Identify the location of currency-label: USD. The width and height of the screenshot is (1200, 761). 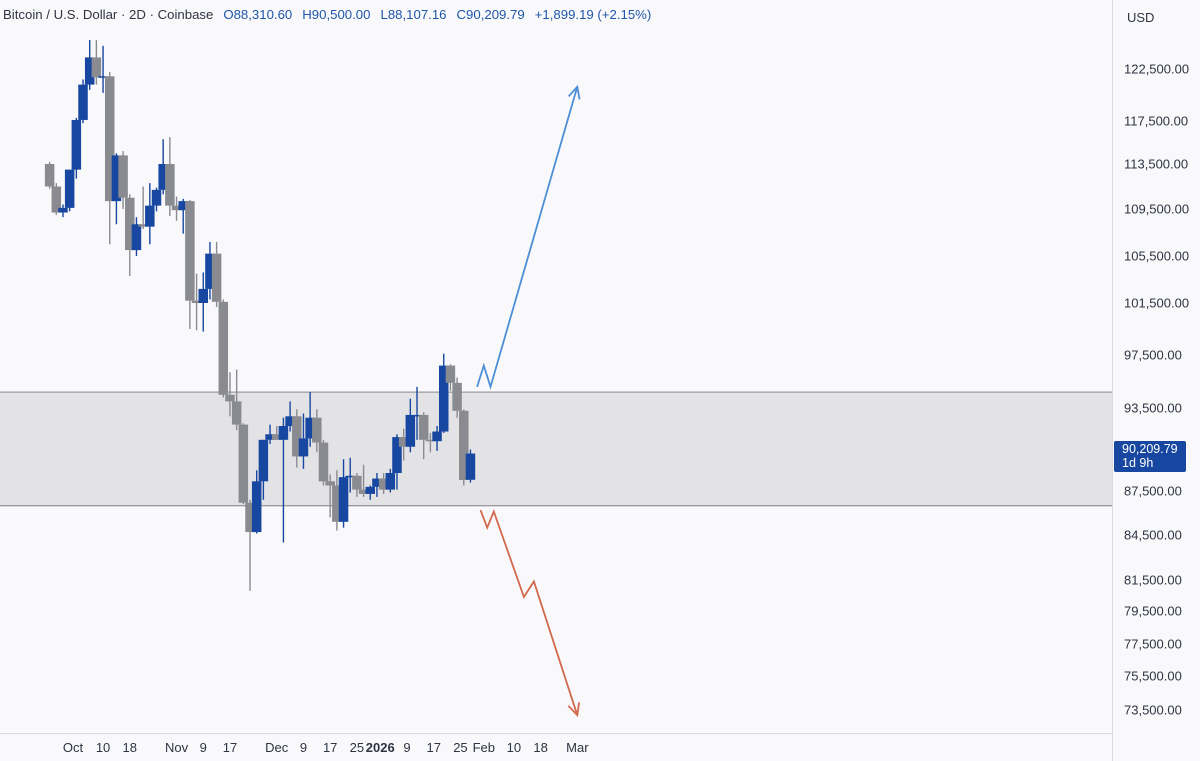
(1141, 17).